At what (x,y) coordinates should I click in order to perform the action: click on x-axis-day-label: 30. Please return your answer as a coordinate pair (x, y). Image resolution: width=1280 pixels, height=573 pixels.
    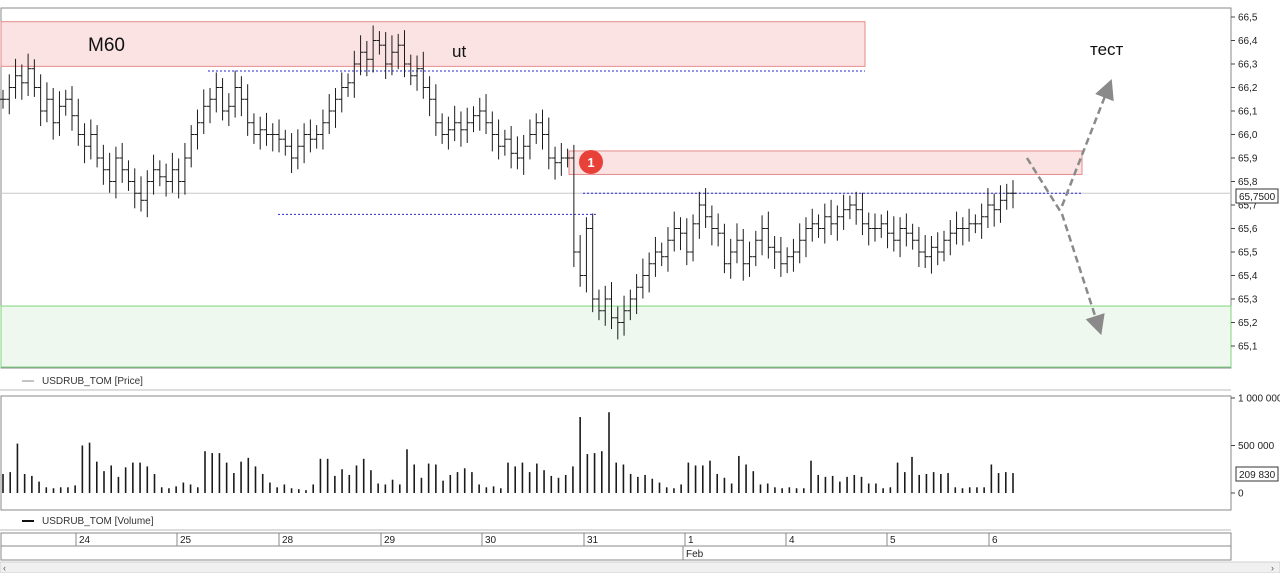
    Looking at the image, I should click on (491, 540).